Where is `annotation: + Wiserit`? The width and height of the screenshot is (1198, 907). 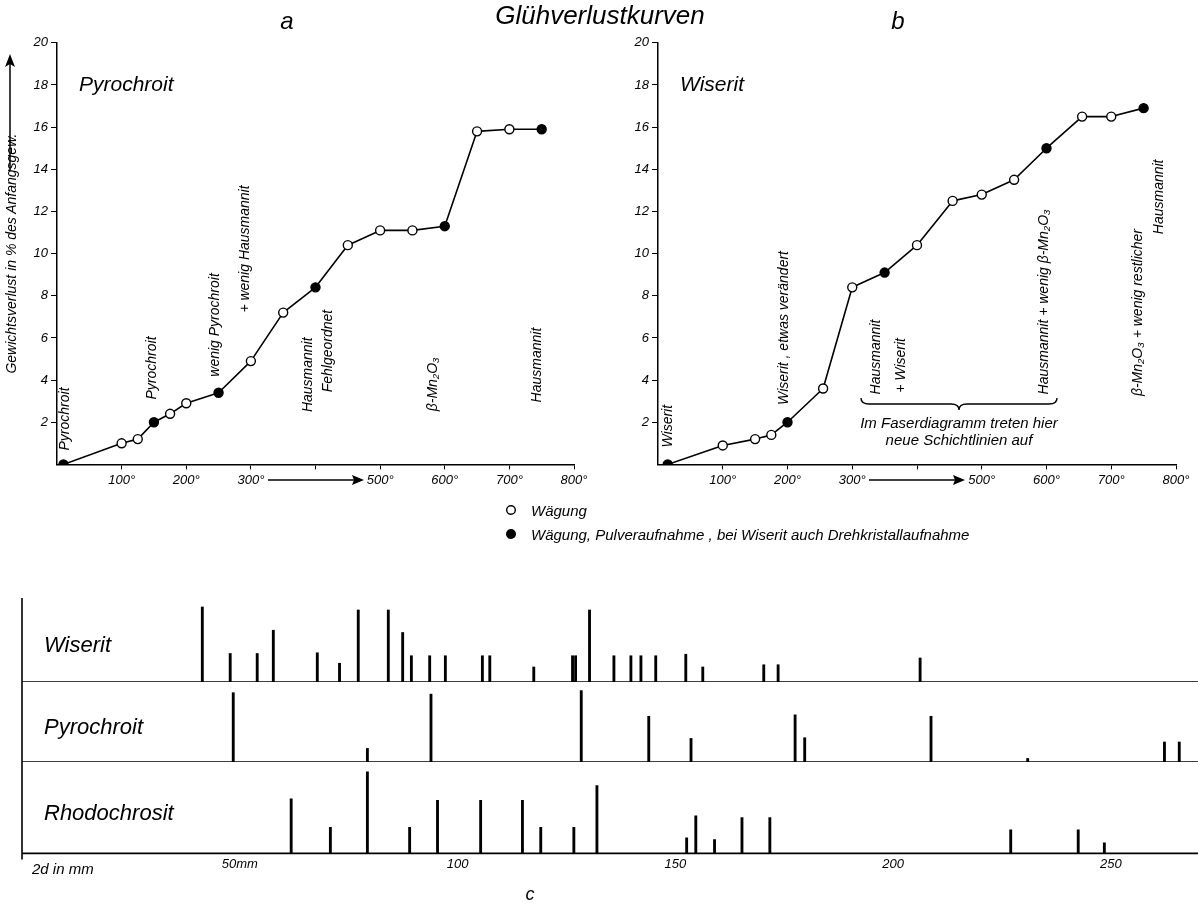 annotation: + Wiserit is located at coordinates (900, 364).